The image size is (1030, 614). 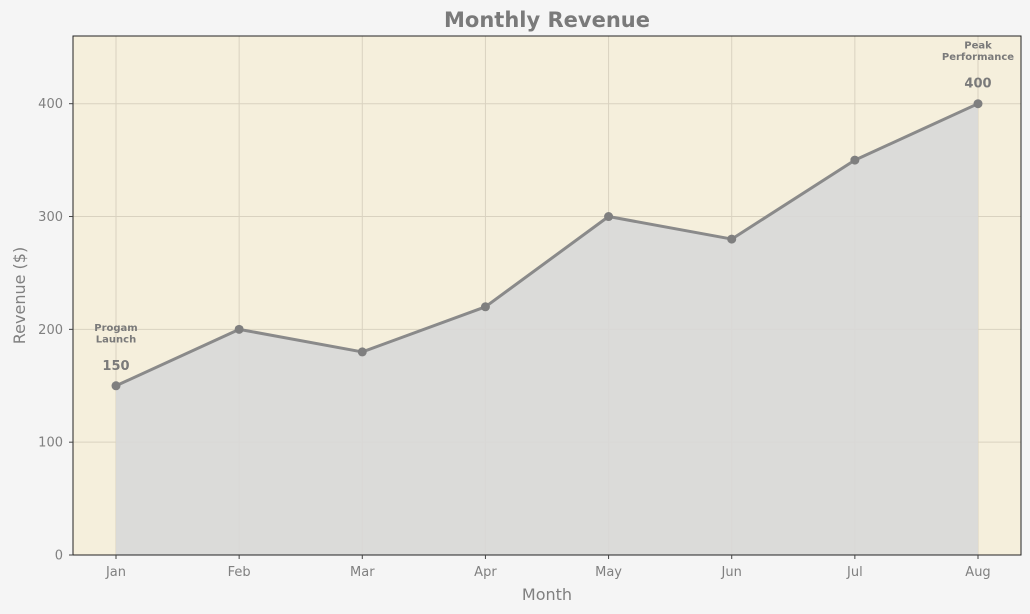 I want to click on data-label: 150, so click(x=115, y=366).